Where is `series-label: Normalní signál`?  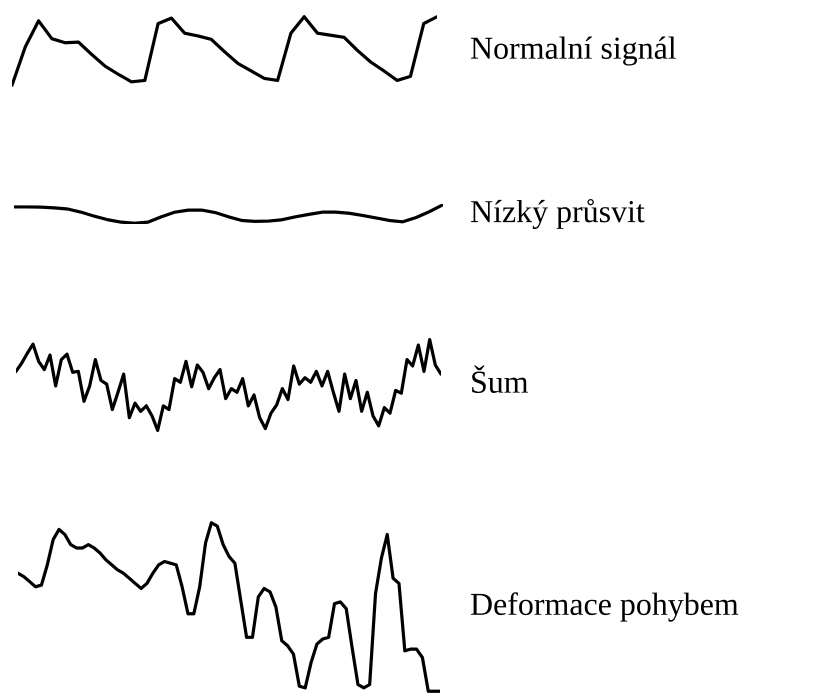
series-label: Normalní signál is located at coordinates (573, 51).